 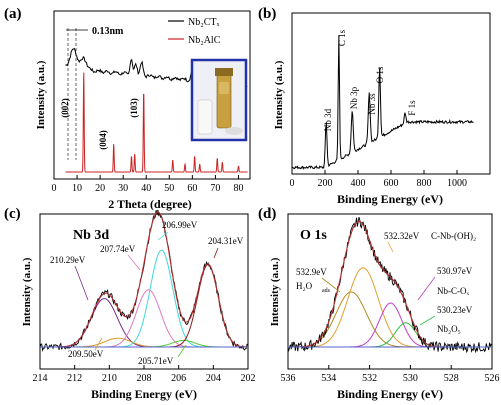 I want to click on panel-a-xlabel: 2 Theta (degree), so click(x=150, y=204).